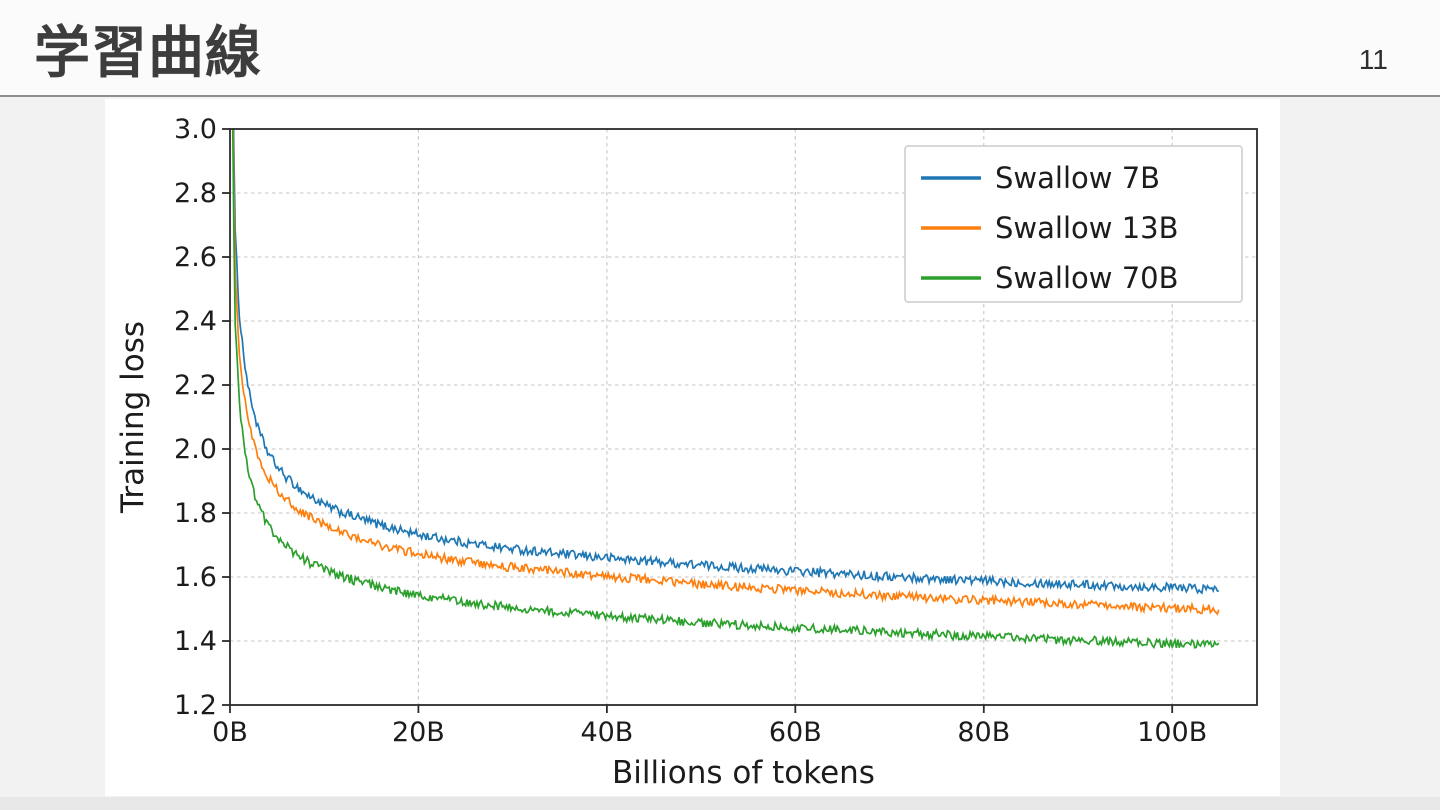  What do you see at coordinates (133, 417) in the screenshot?
I see `y-axis-label: Training loss` at bounding box center [133, 417].